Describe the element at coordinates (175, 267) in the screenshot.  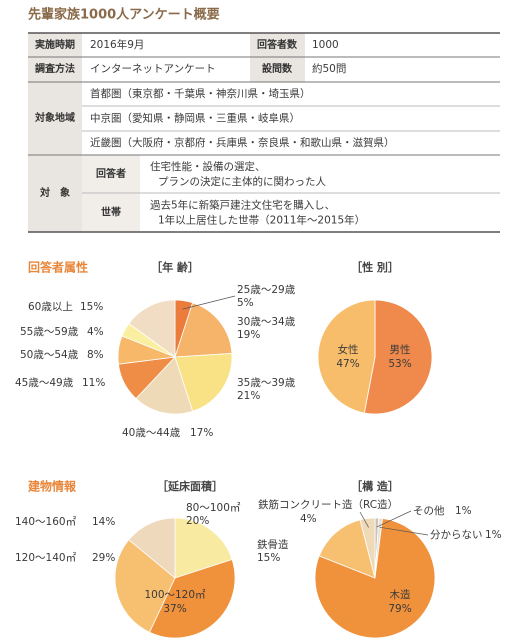
I see `chart-title: ［年 齢］` at that location.